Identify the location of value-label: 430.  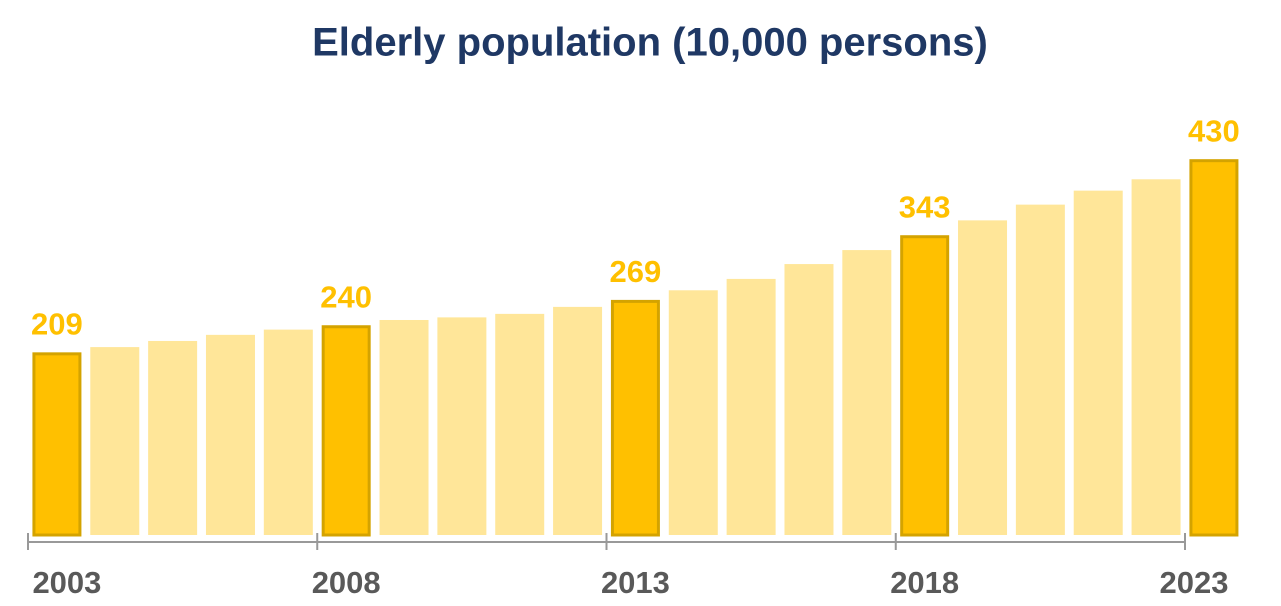
(1214, 130).